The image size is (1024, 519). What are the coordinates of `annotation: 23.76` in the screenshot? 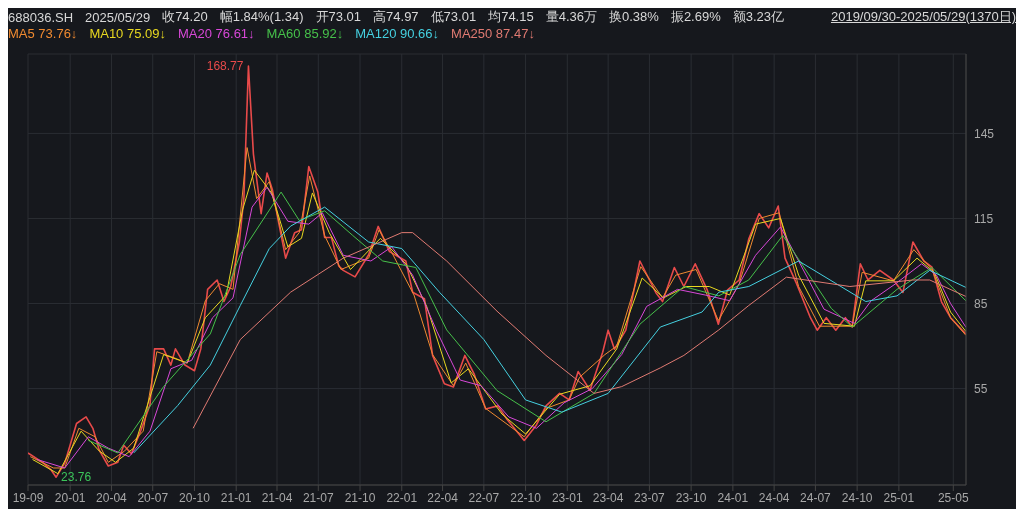 It's located at (76, 477).